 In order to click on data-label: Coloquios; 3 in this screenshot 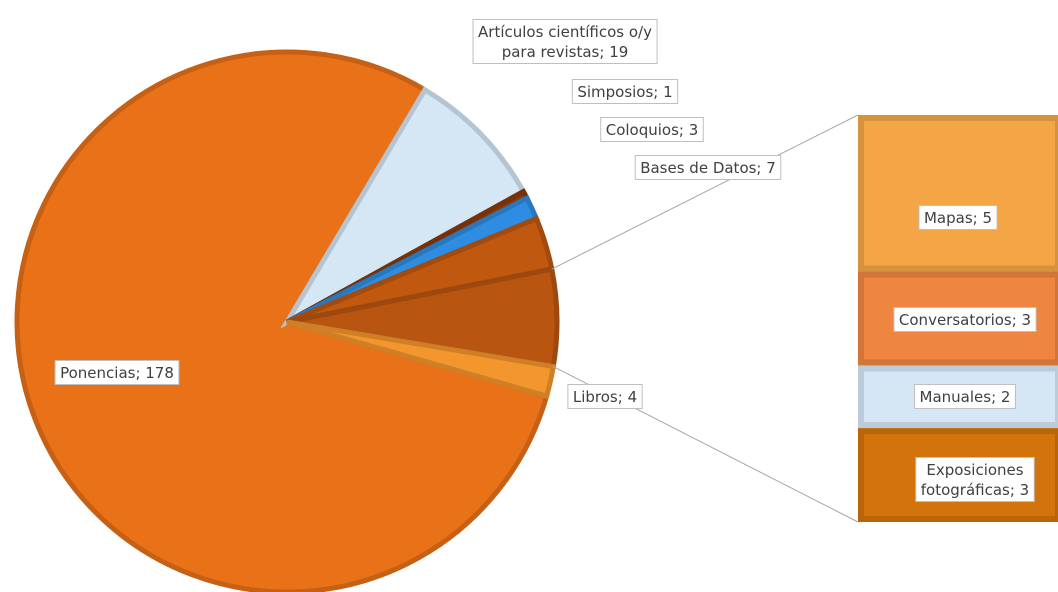, I will do `click(652, 129)`.